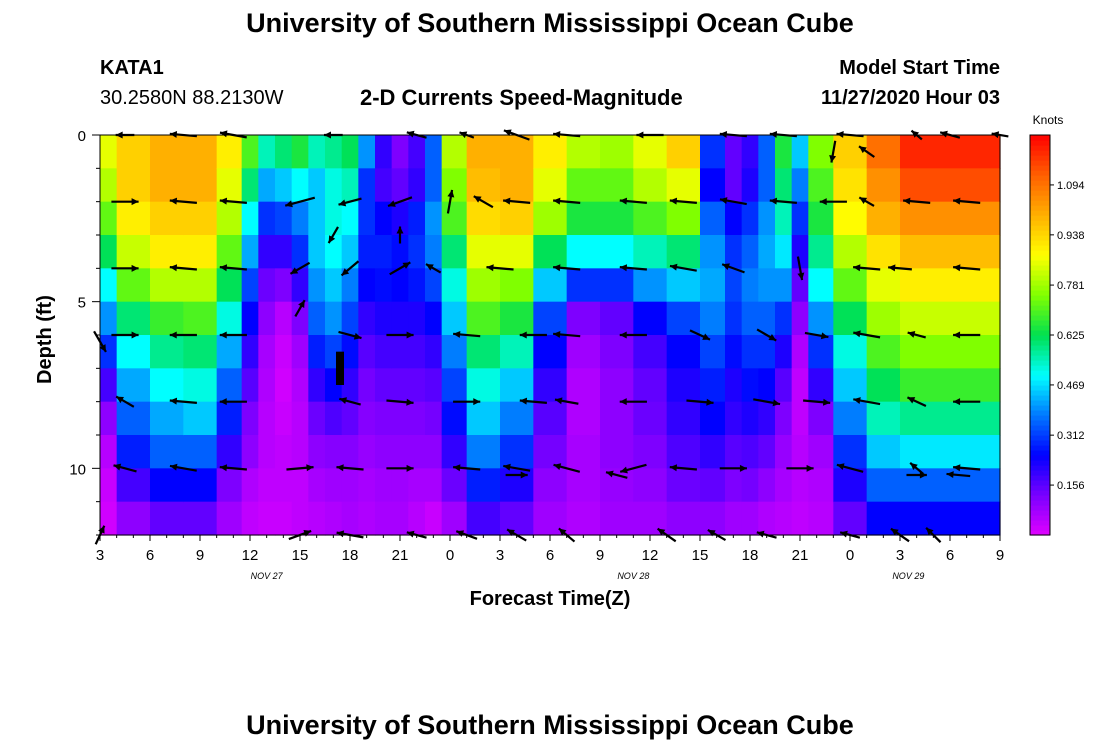  I want to click on x-tick-label: 21, so click(800, 555).